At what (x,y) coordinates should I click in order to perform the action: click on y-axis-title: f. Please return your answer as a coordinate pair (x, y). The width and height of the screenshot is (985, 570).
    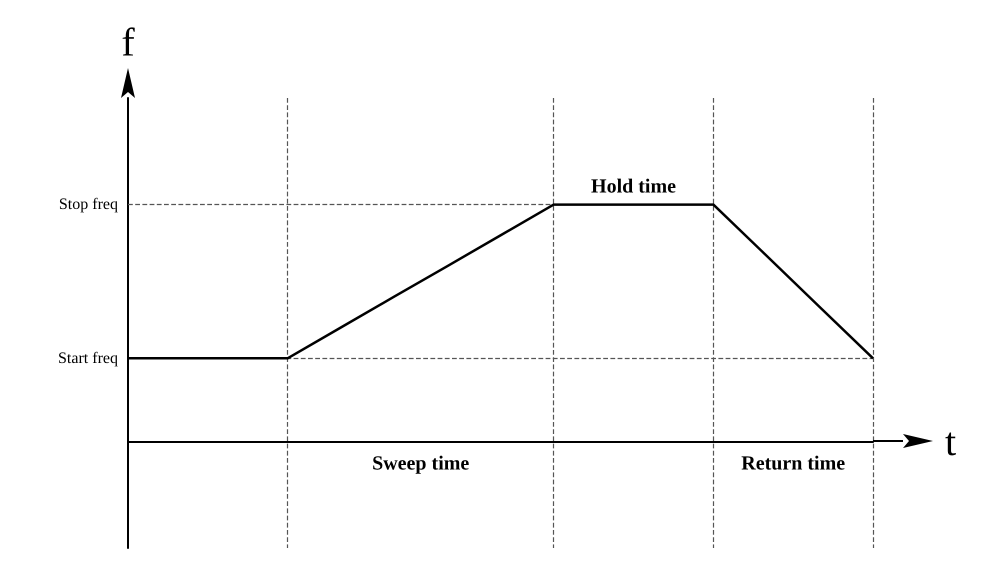
    Looking at the image, I should click on (128, 42).